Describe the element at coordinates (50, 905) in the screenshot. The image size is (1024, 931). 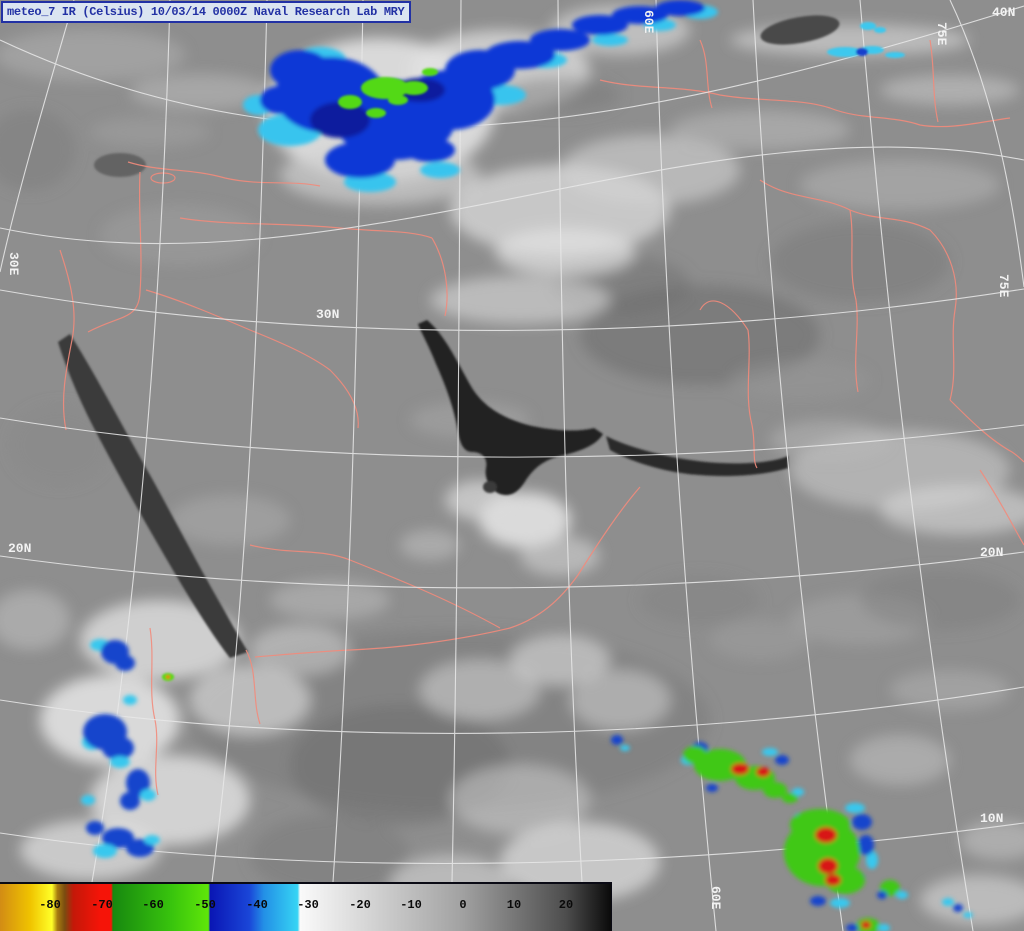
I see `colorbar-tick-label: -80` at that location.